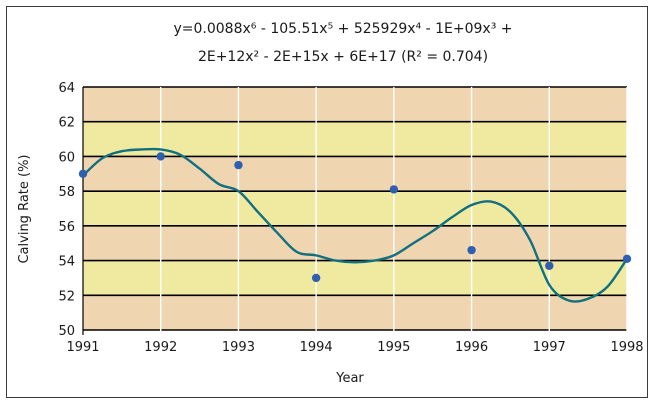 The height and width of the screenshot is (404, 656). Describe the element at coordinates (549, 347) in the screenshot. I see `x-tick-label: 1997` at that location.